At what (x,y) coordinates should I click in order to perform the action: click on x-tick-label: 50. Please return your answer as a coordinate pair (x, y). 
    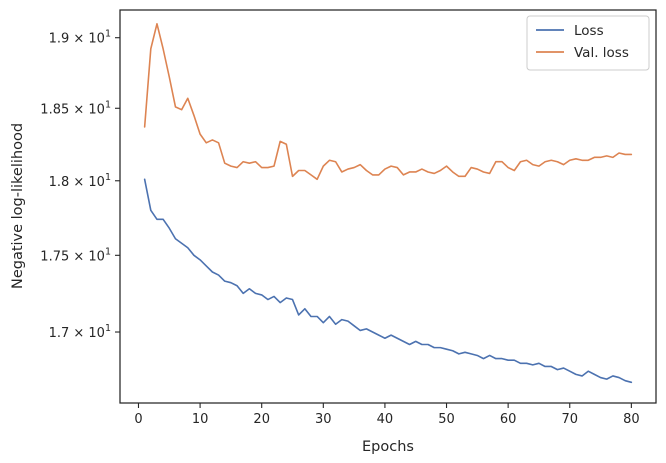
    Looking at the image, I should click on (446, 419).